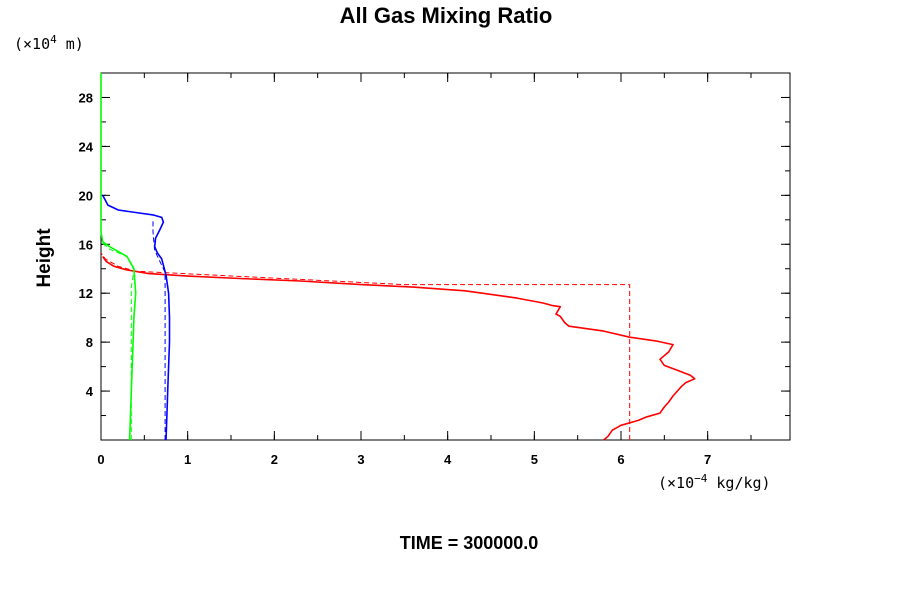 This screenshot has width=900, height=600. I want to click on y-axis-label: Height, so click(44, 258).